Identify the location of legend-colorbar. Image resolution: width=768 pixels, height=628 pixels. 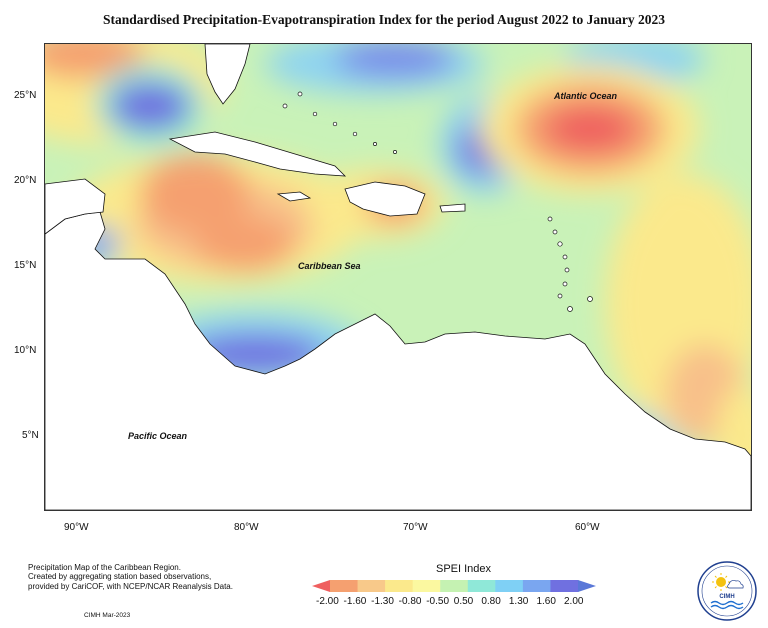
(454, 586).